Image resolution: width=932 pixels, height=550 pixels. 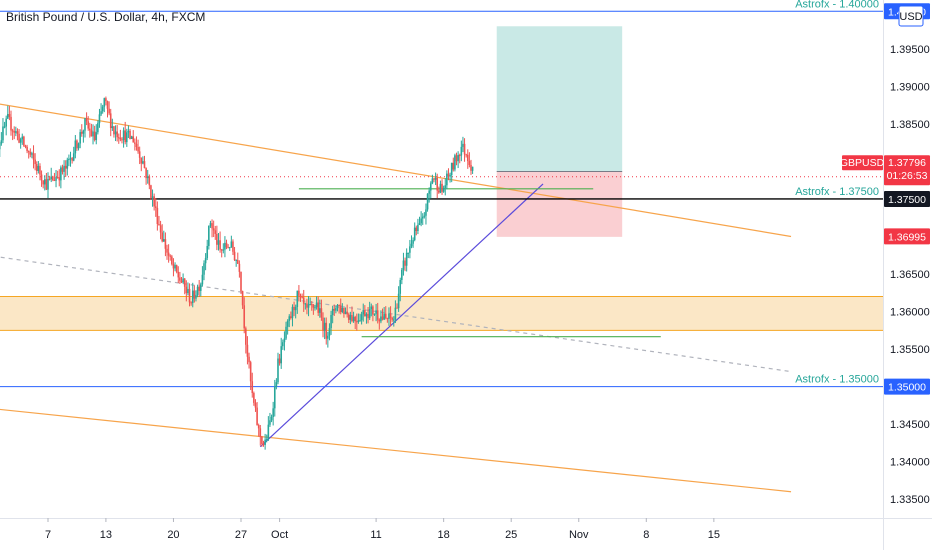 I want to click on stop-tag-box, so click(x=907, y=236).